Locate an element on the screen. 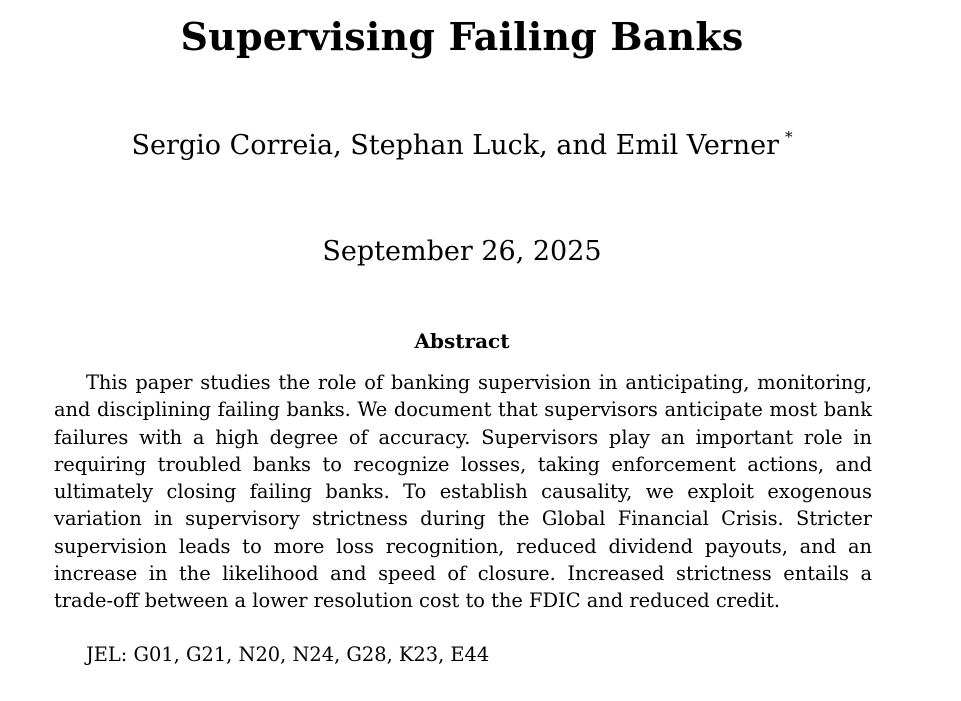 This screenshot has width=961, height=701. author-footnote-mark: * is located at coordinates (788, 137).